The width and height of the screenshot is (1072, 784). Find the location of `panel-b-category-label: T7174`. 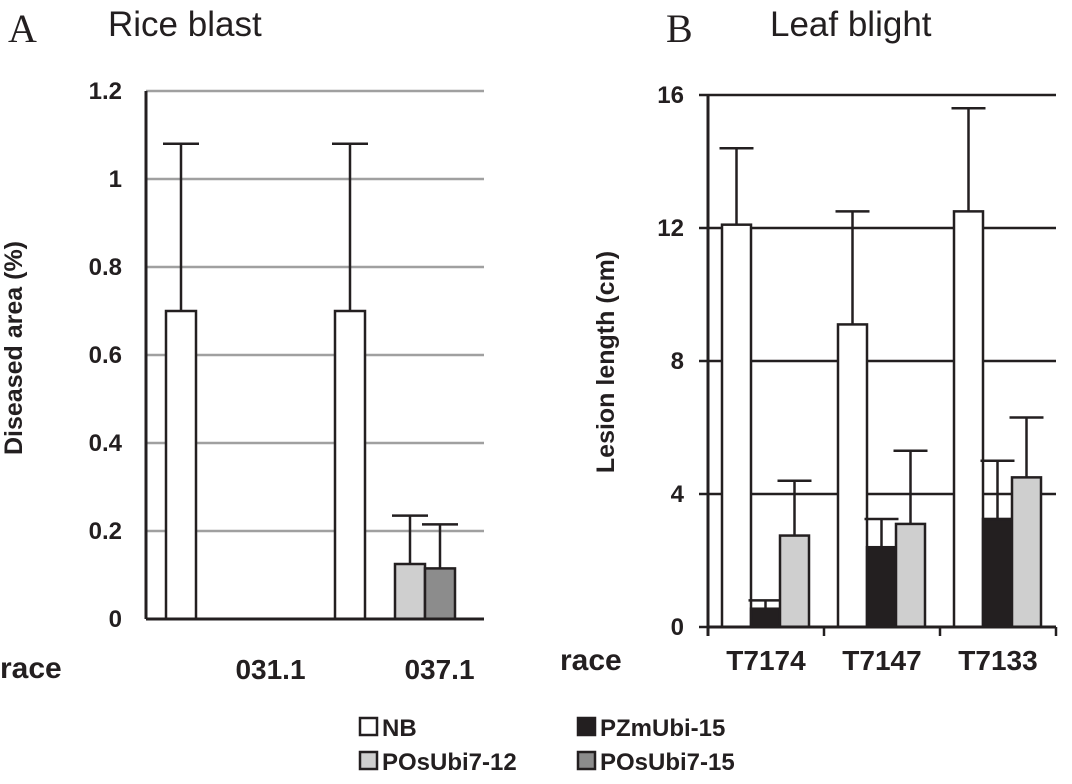

panel-b-category-label: T7174 is located at coordinates (766, 660).